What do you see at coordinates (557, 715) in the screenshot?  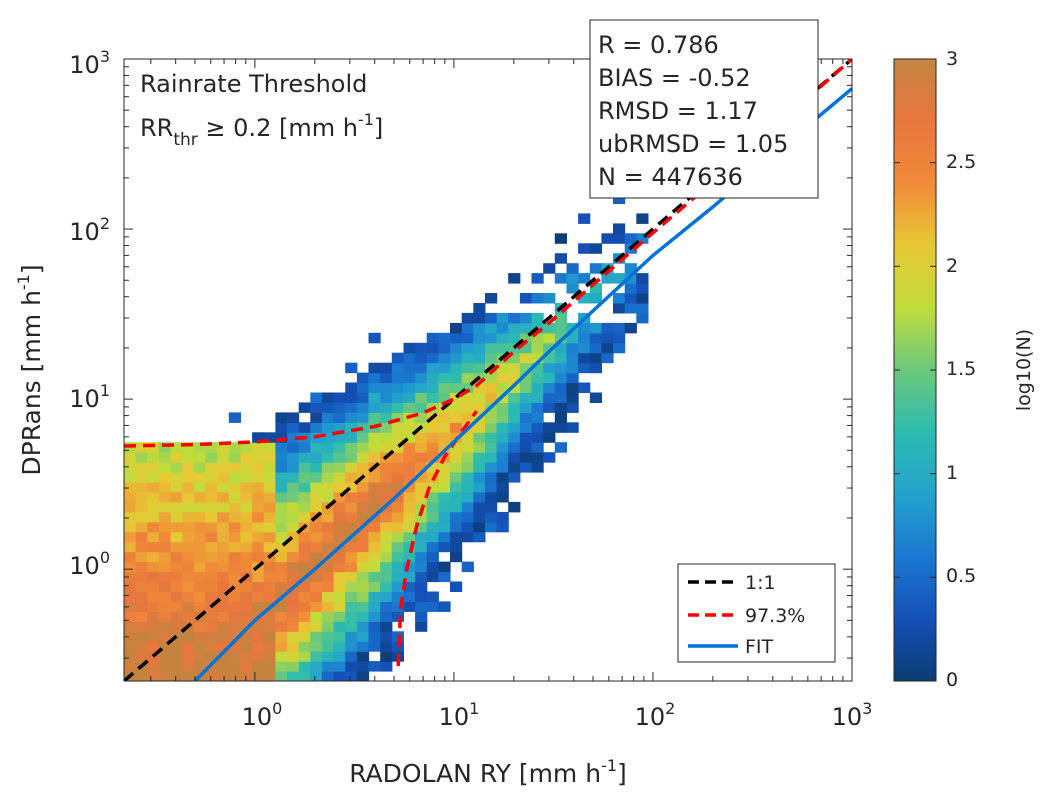 I see `x-tick-labels: 100 101 102 103` at bounding box center [557, 715].